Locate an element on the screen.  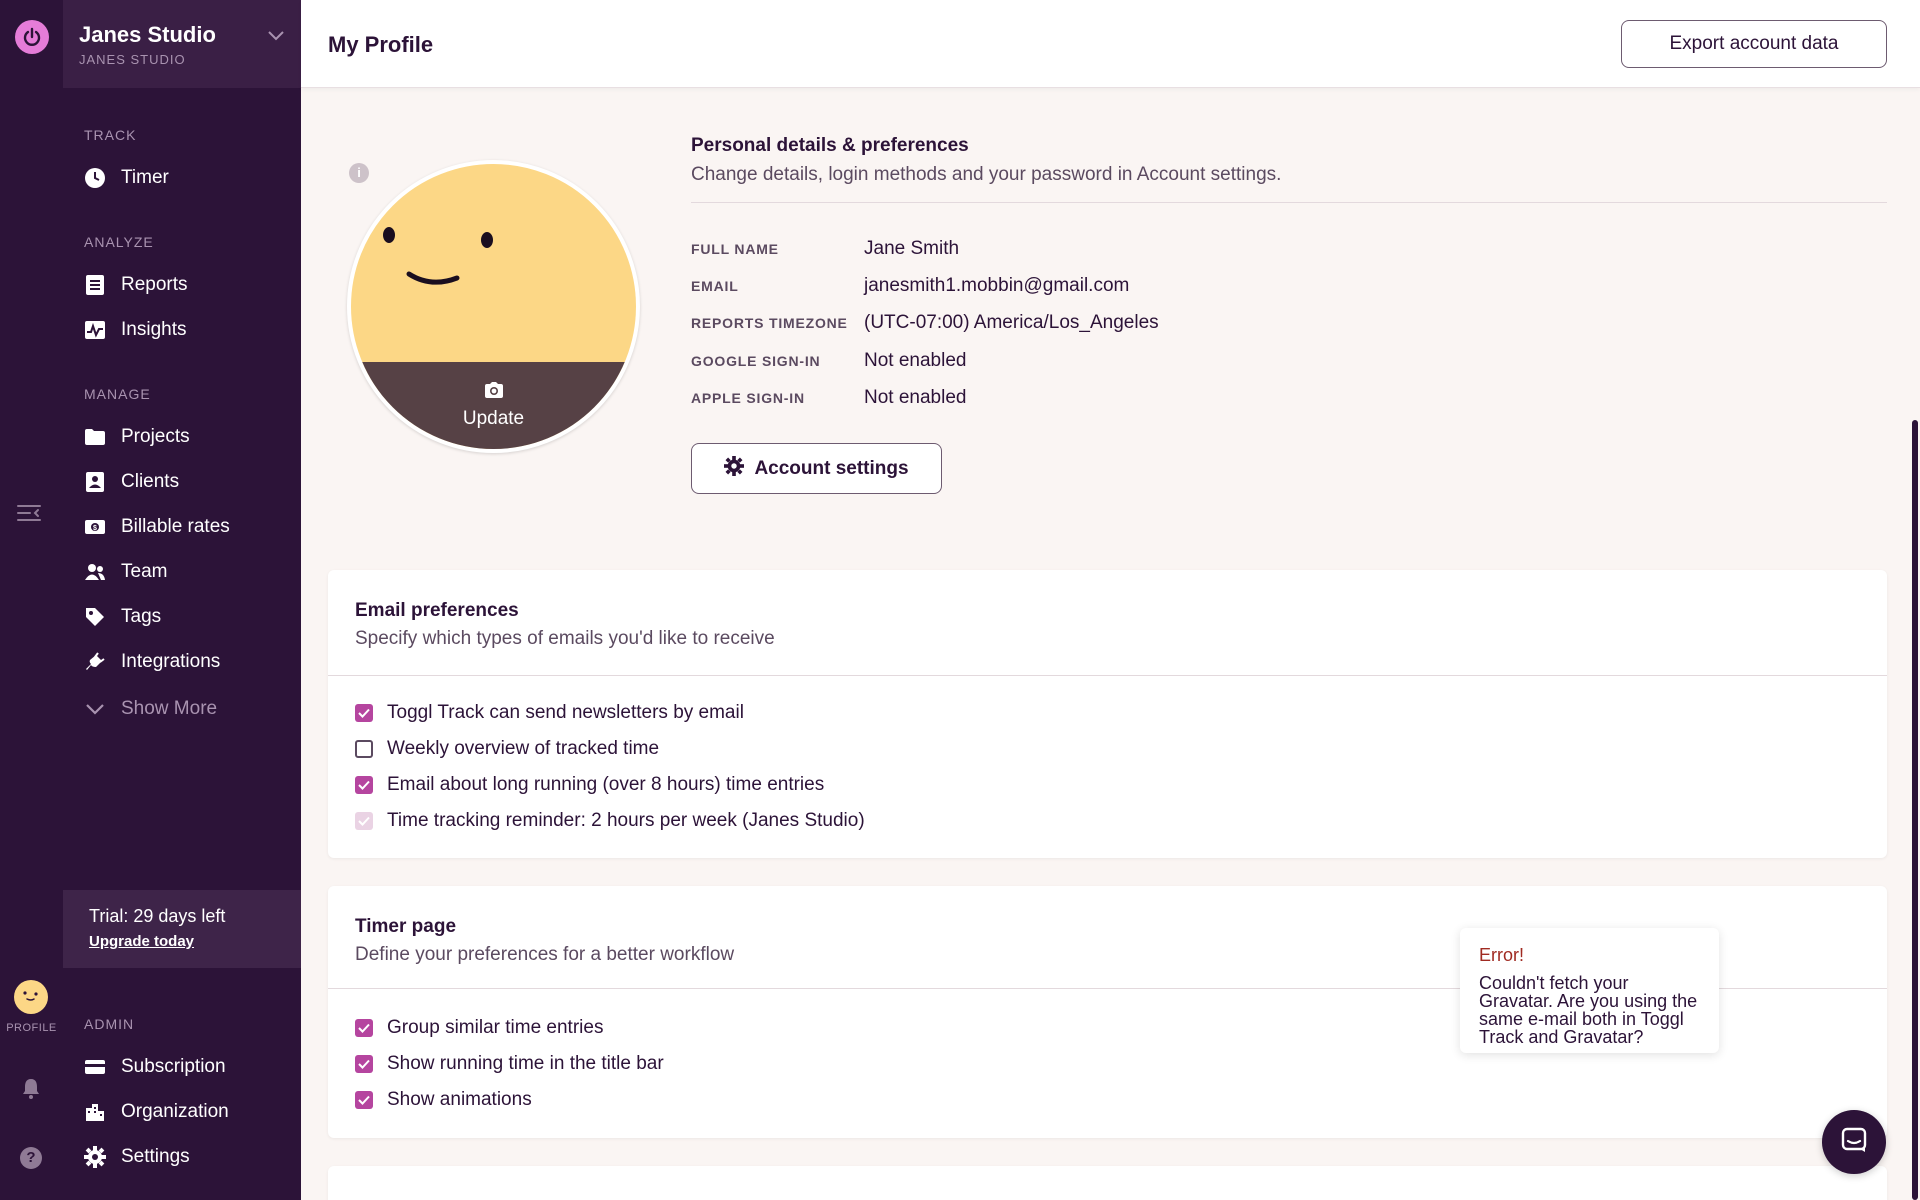
reports-timezone-value: (UTC-07:00) America/Los_Angeles is located at coordinates (1011, 322).